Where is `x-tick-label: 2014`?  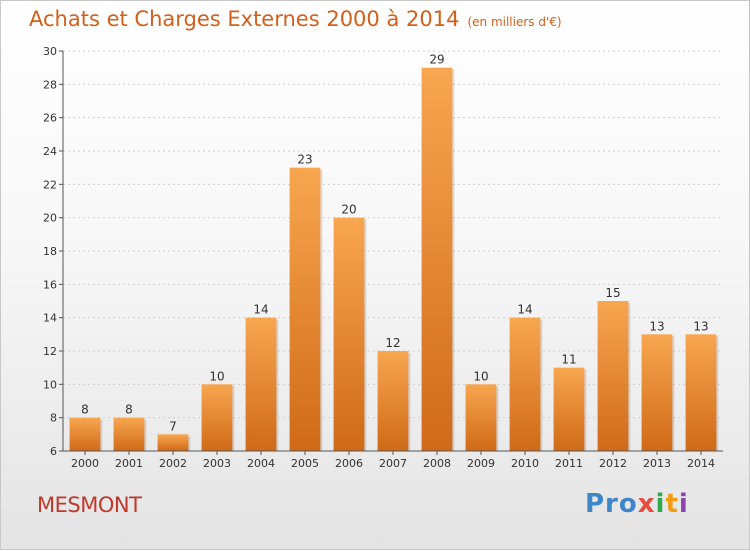
x-tick-label: 2014 is located at coordinates (701, 463).